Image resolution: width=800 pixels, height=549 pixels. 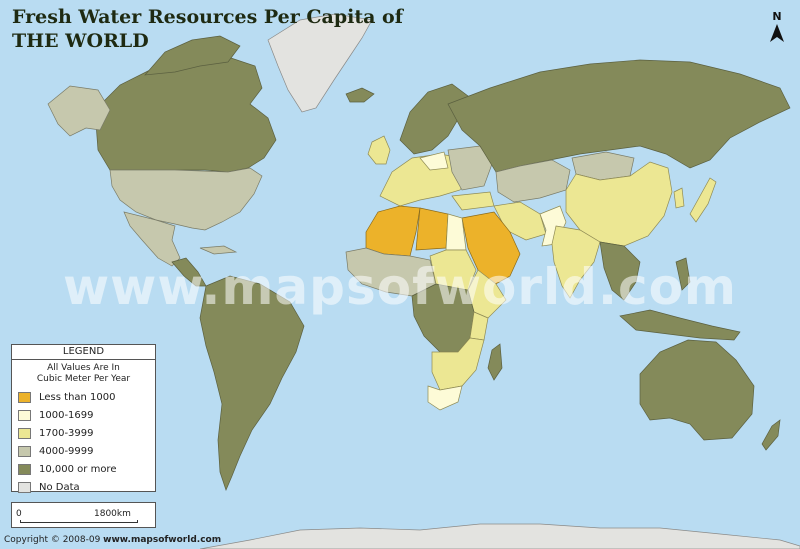 I want to click on region-arctic-islands, so click(x=192, y=55).